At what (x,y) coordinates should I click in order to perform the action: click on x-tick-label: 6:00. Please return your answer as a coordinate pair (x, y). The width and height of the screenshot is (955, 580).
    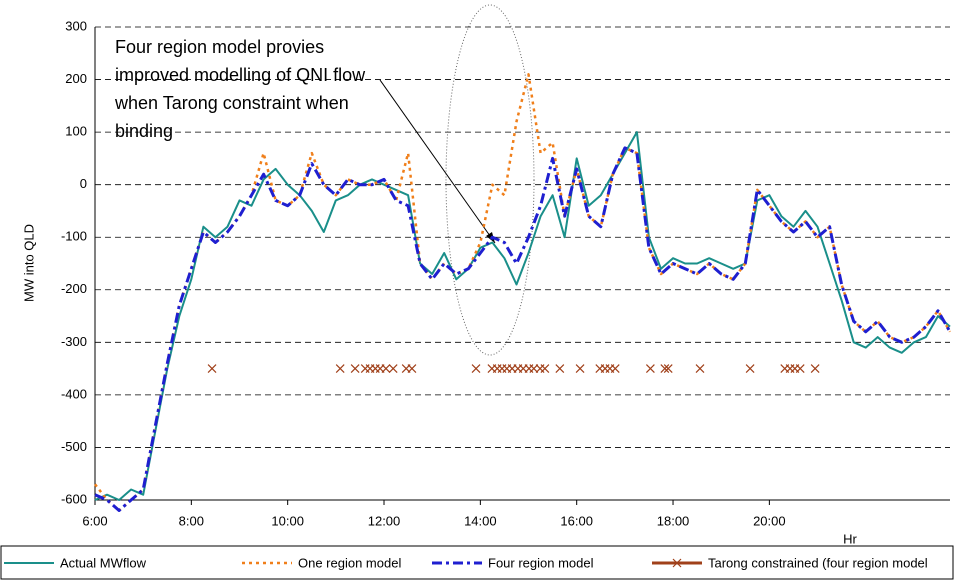
    Looking at the image, I should click on (94, 520).